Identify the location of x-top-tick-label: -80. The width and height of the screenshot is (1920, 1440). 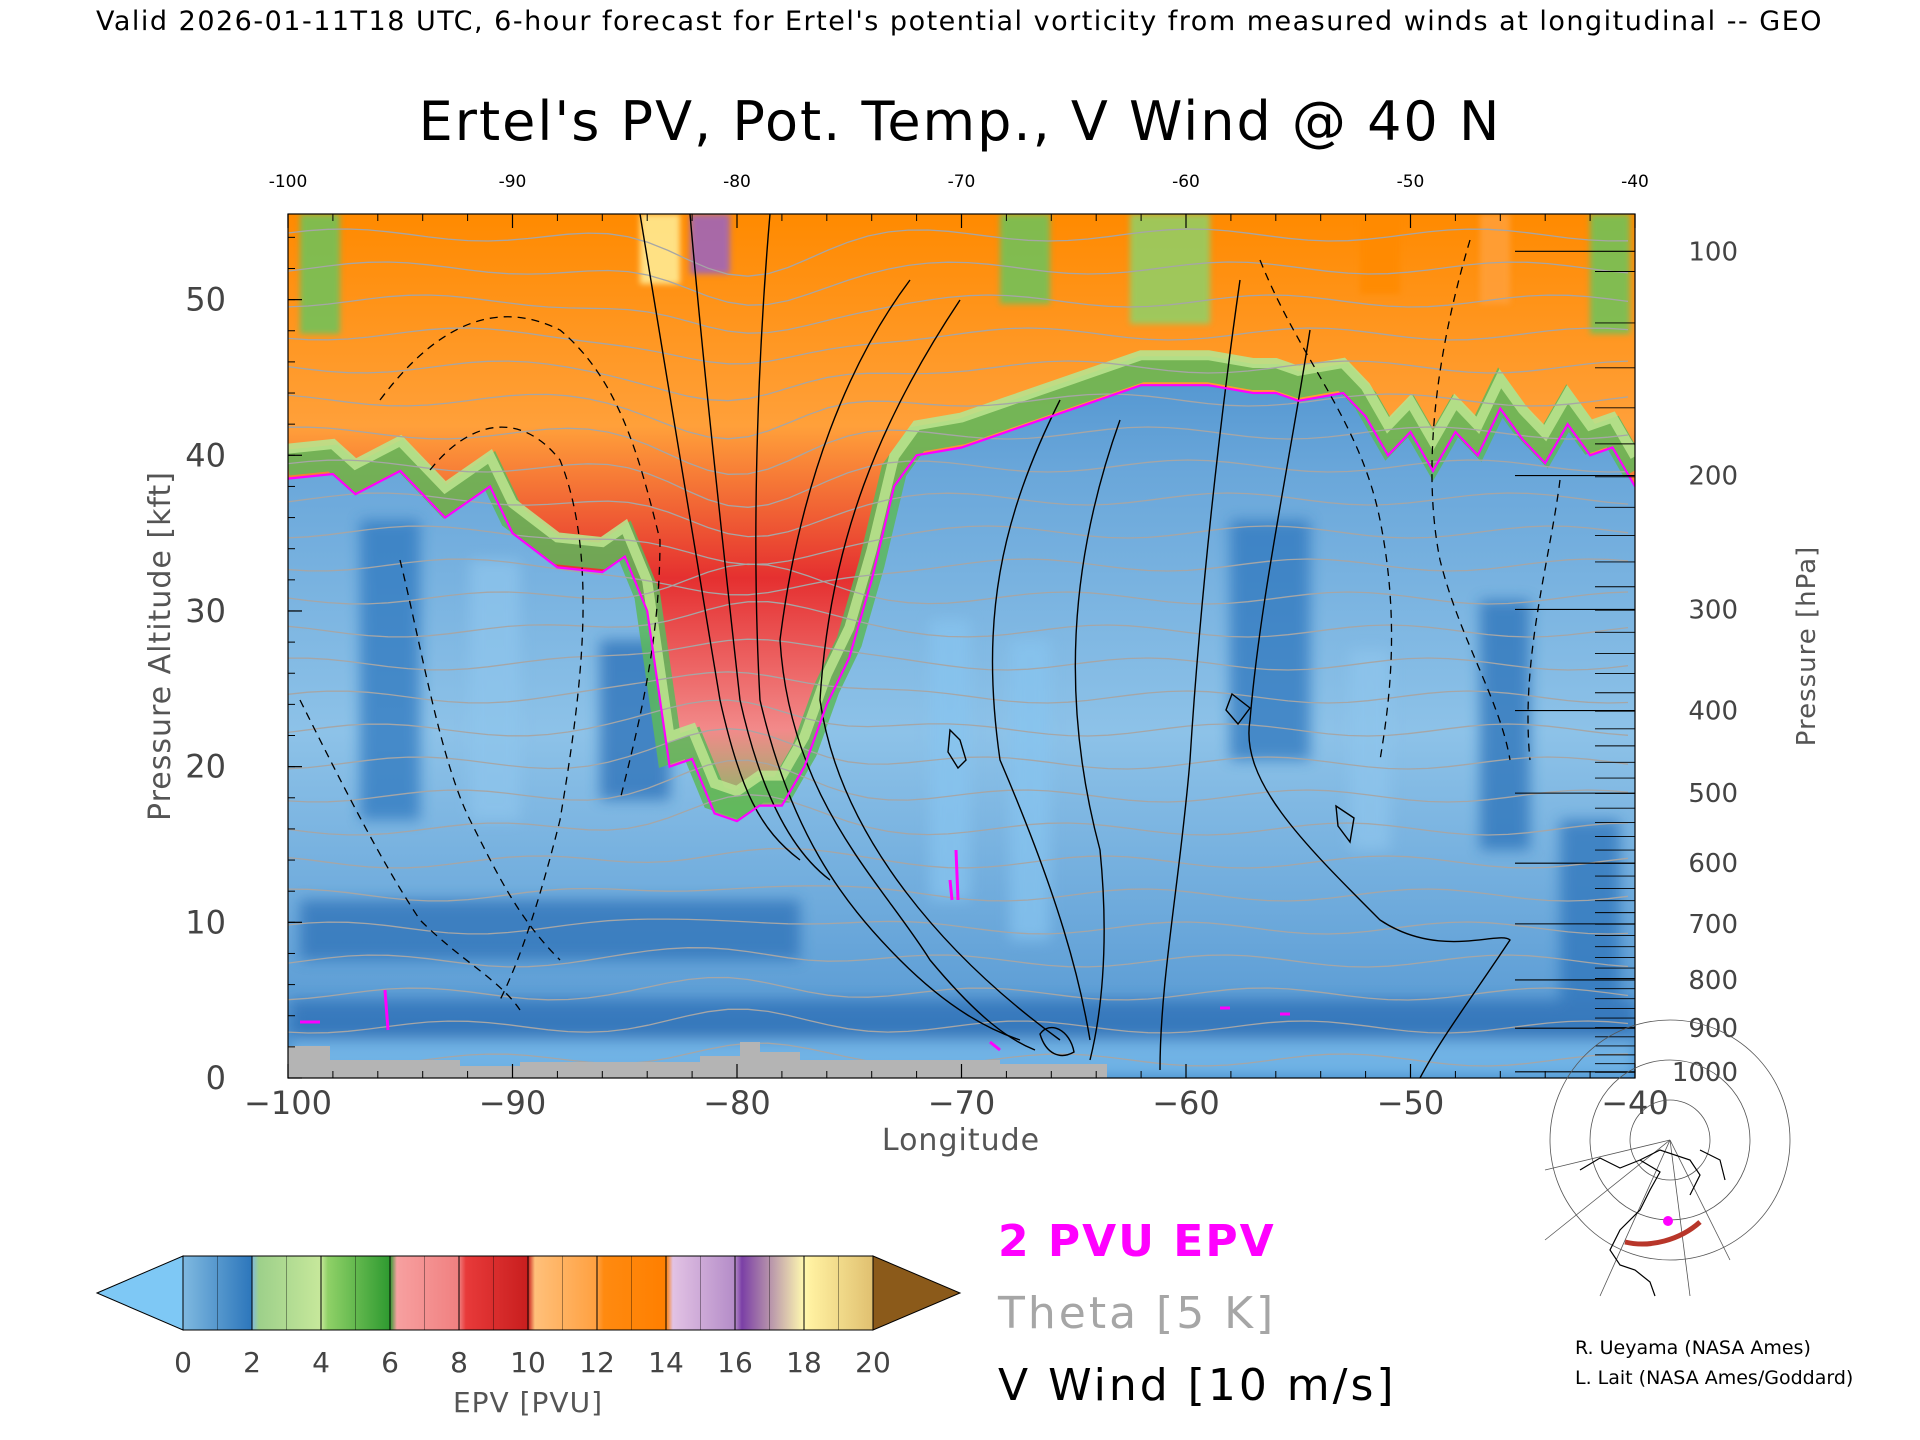
(737, 182).